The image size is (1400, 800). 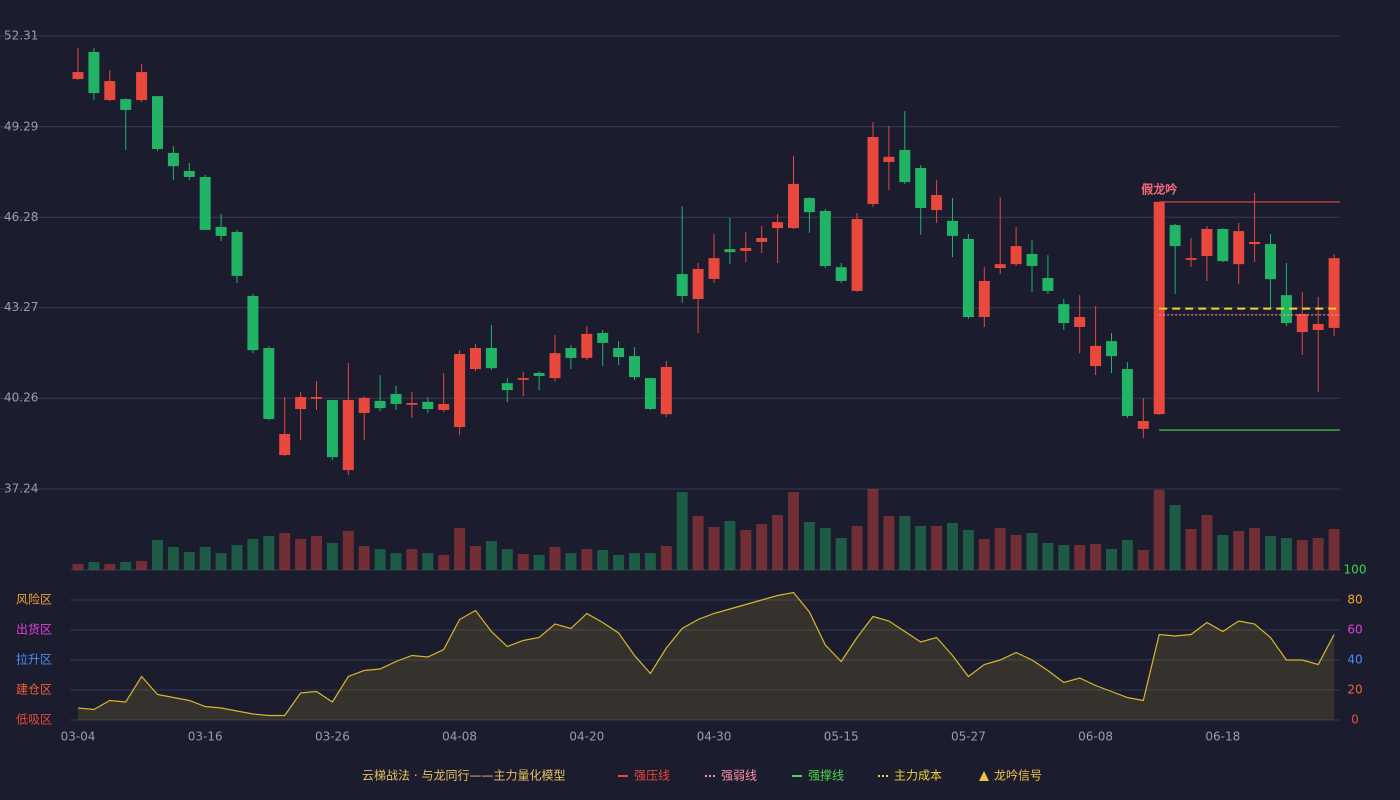 I want to click on indicator-tick-label: 80, so click(x=1354, y=600).